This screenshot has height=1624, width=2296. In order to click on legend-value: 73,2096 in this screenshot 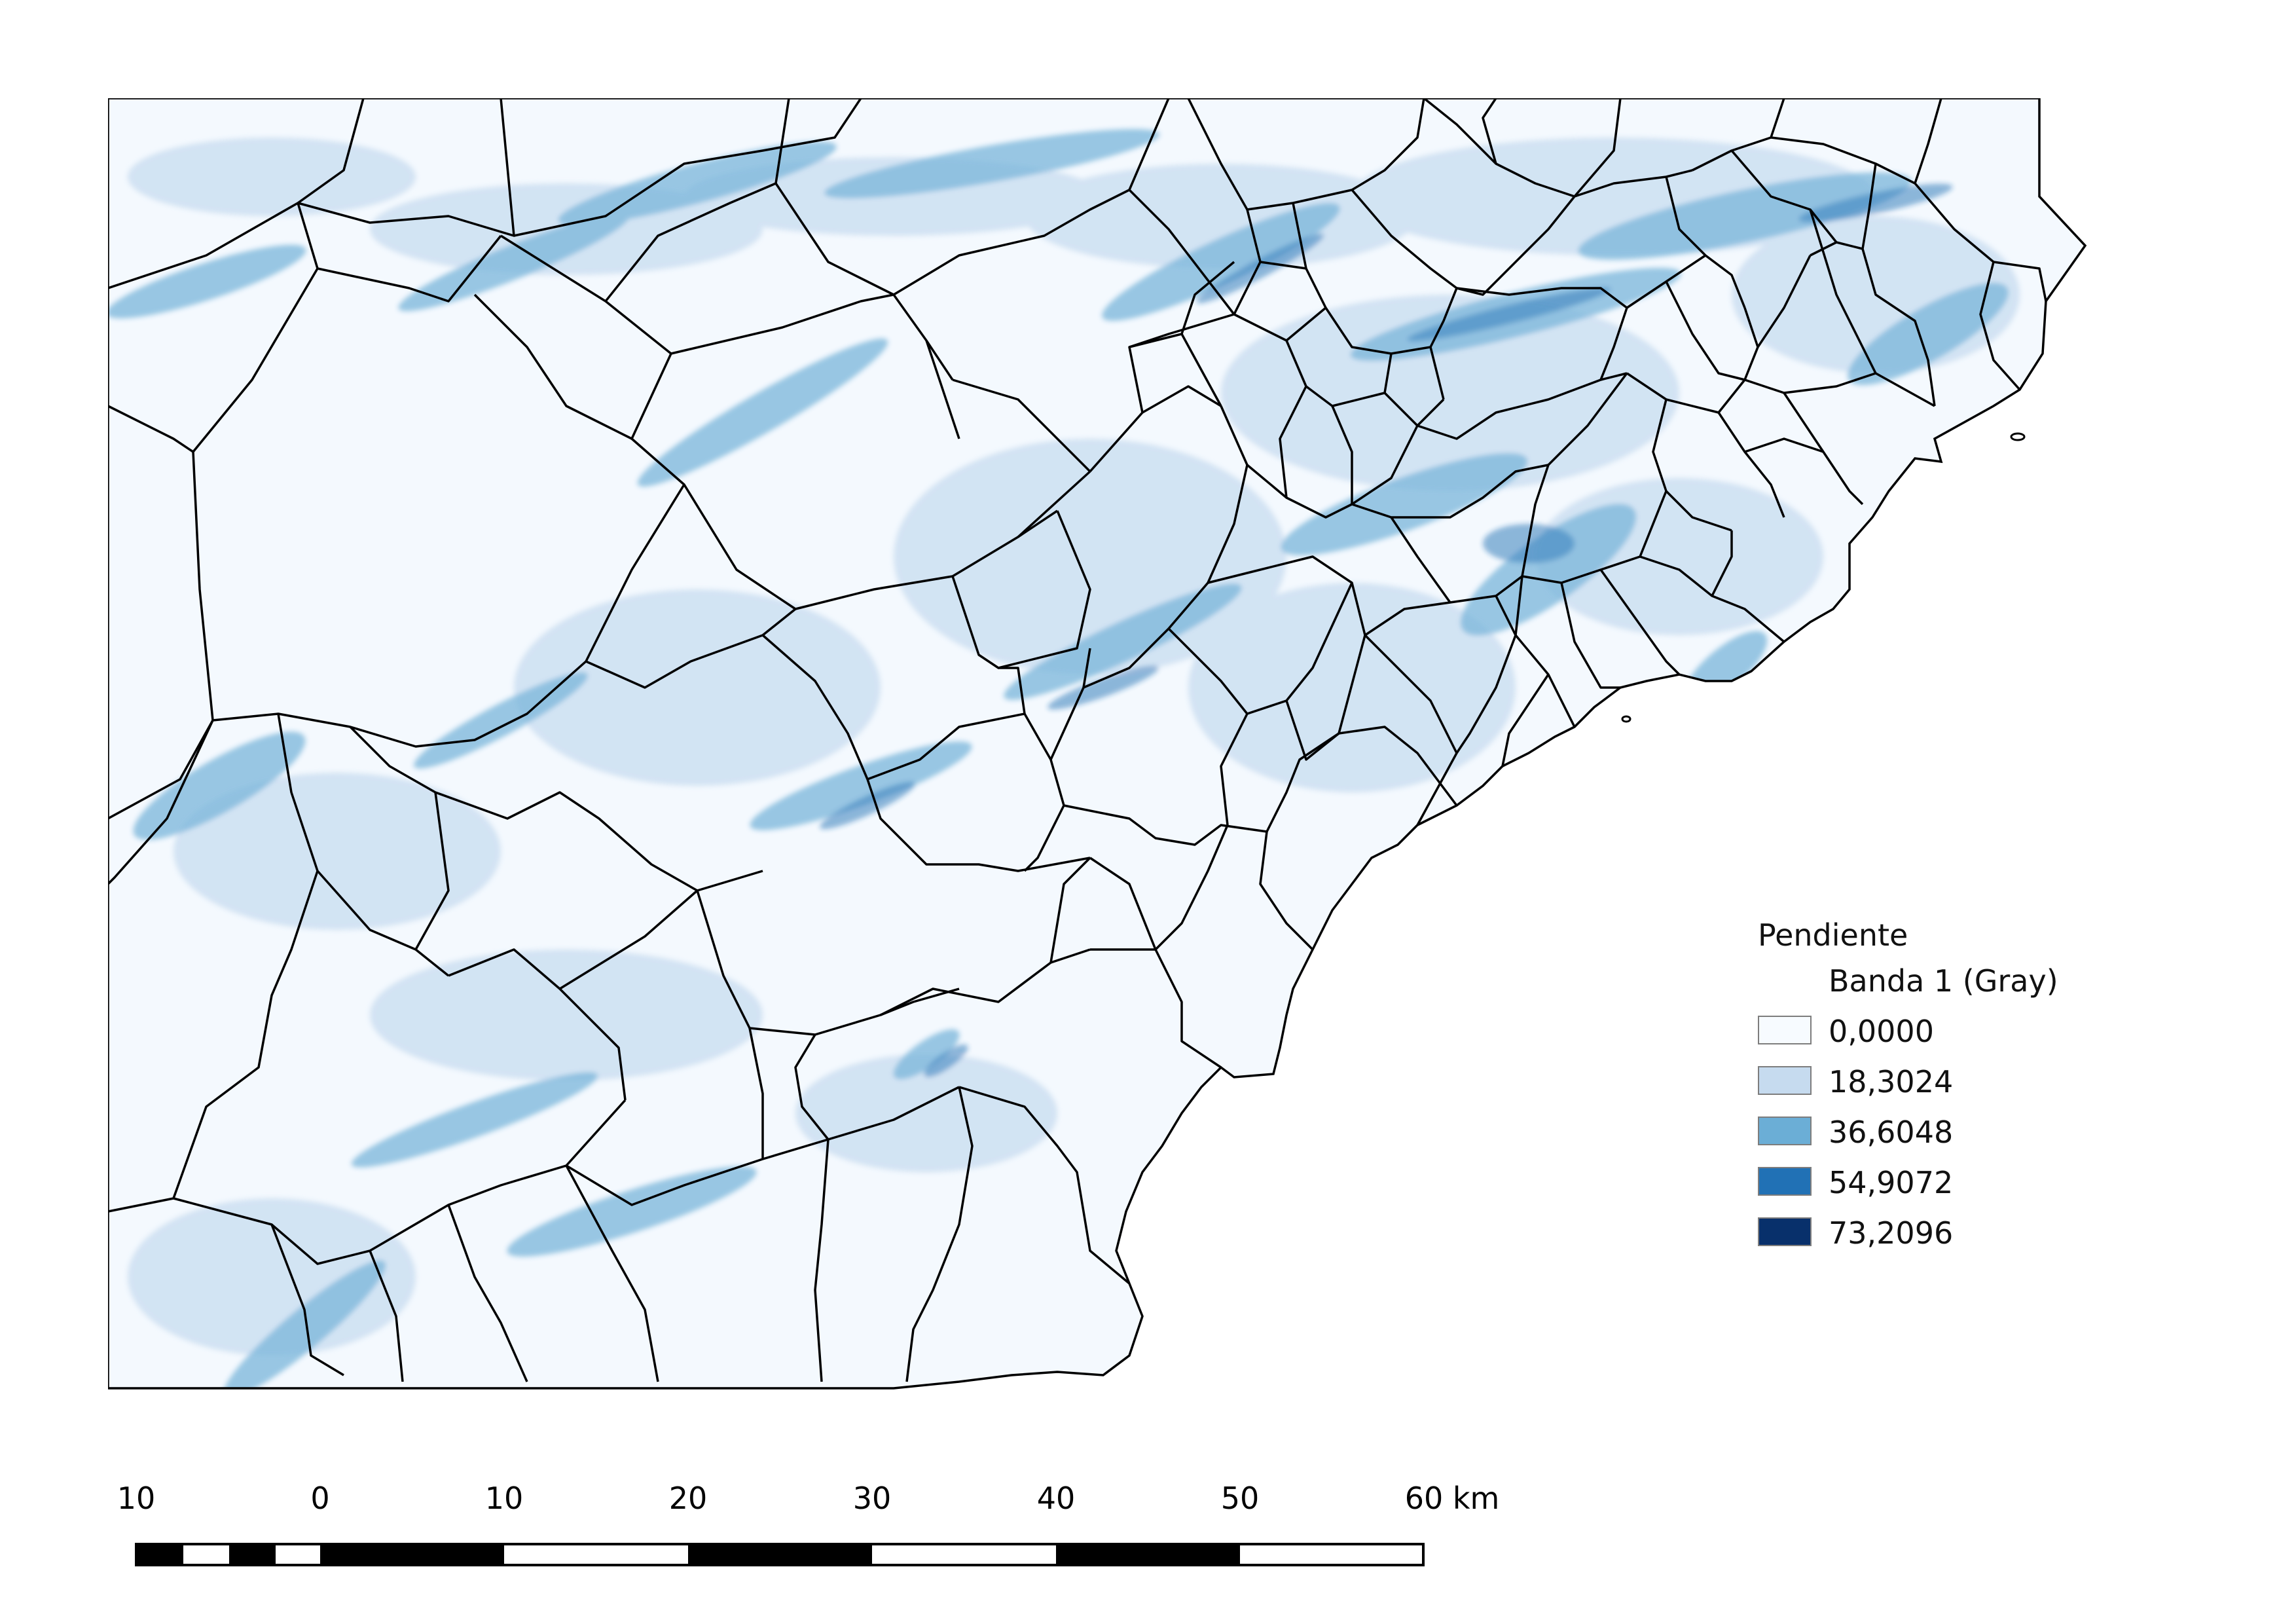, I will do `click(1891, 1233)`.